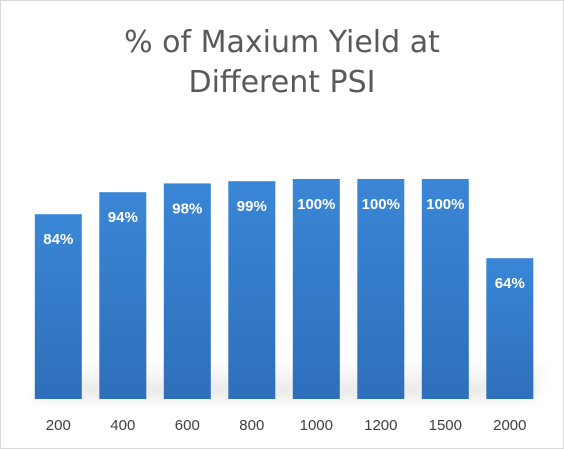 This screenshot has width=564, height=449. Describe the element at coordinates (510, 283) in the screenshot. I see `data-label-2000: 64%` at that location.